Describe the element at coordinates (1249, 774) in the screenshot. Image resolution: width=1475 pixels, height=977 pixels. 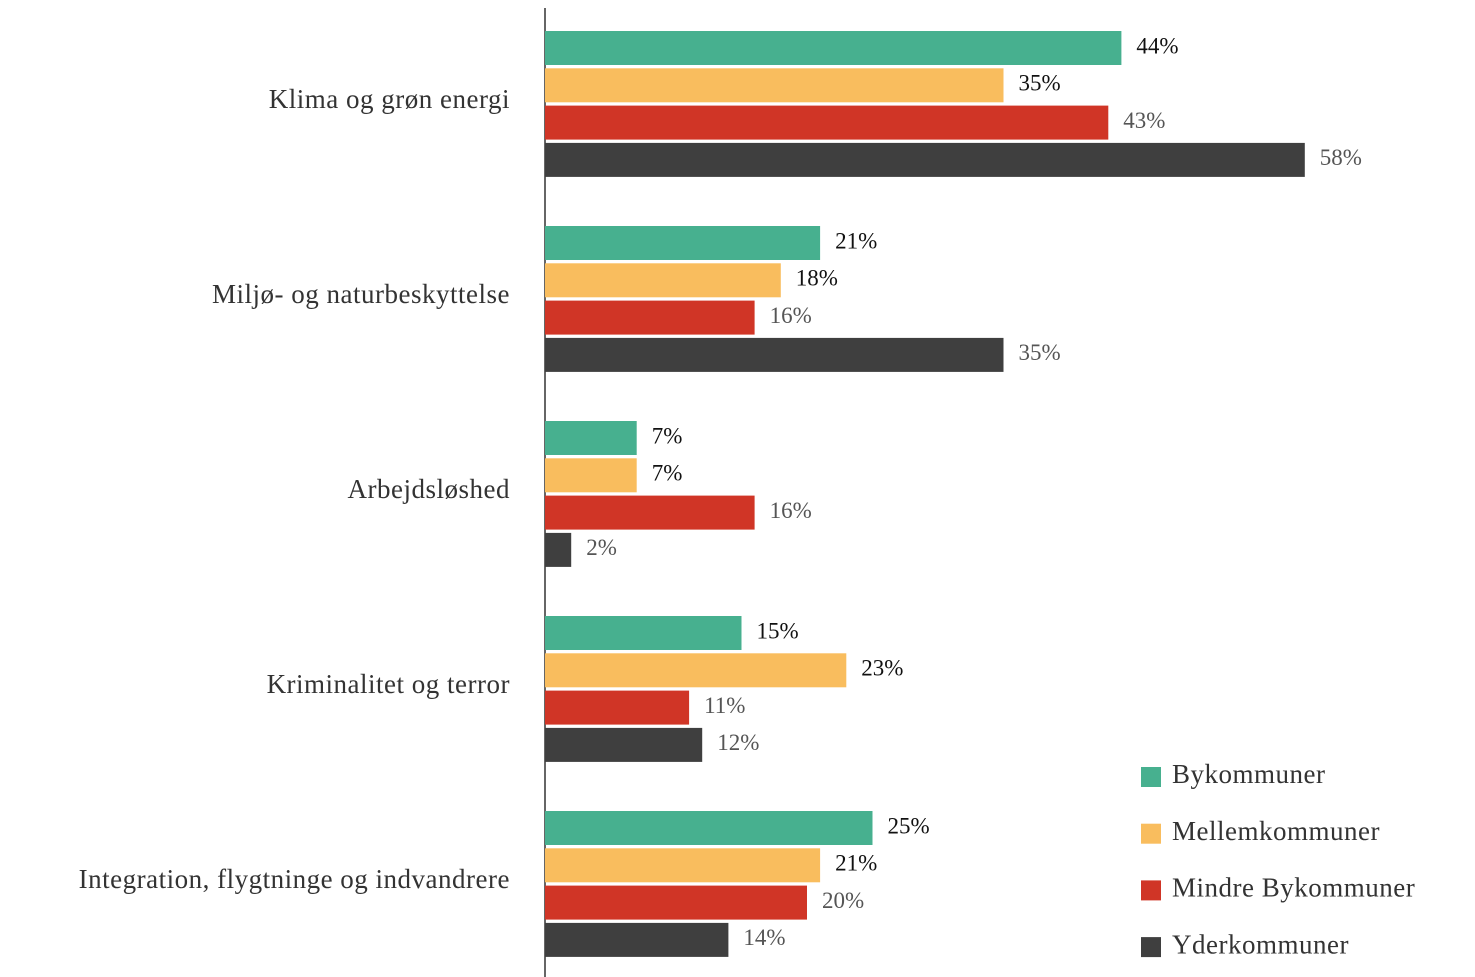
I see `legend-label: Bykommuner` at that location.